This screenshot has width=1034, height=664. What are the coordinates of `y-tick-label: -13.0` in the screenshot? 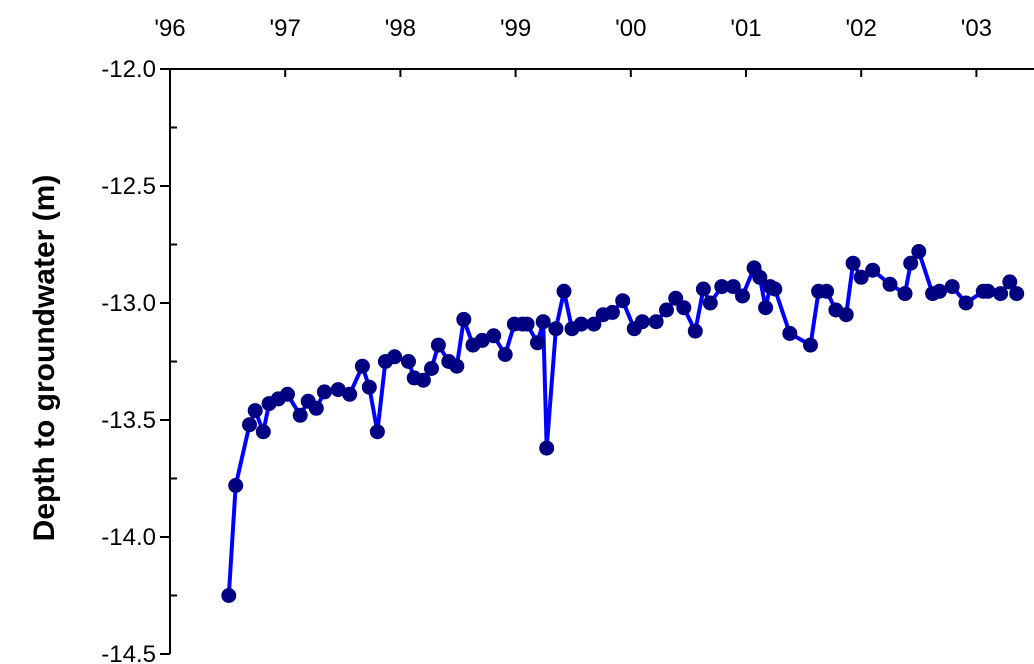 It's located at (128, 303).